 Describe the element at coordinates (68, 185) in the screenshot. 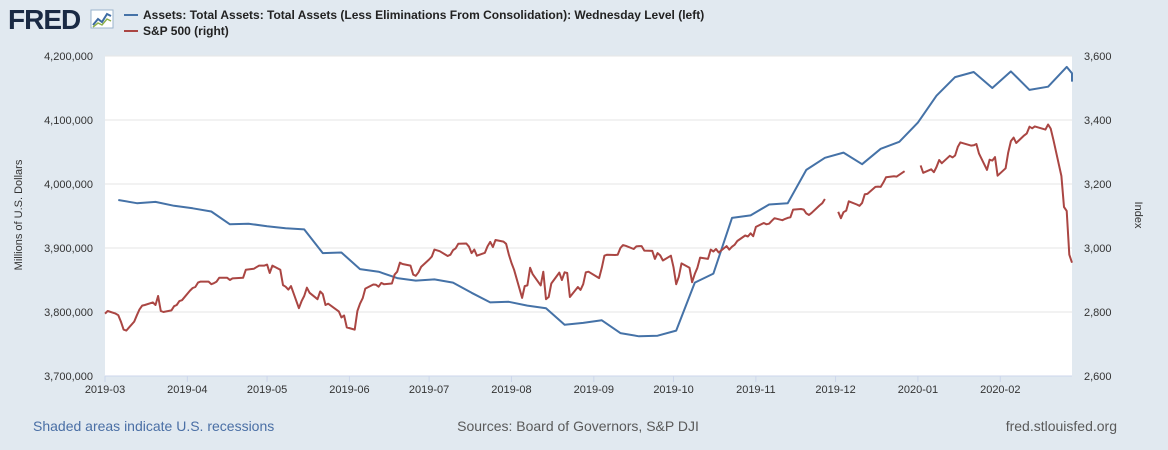

I see `y-left-tick-label: 4,000,000` at that location.